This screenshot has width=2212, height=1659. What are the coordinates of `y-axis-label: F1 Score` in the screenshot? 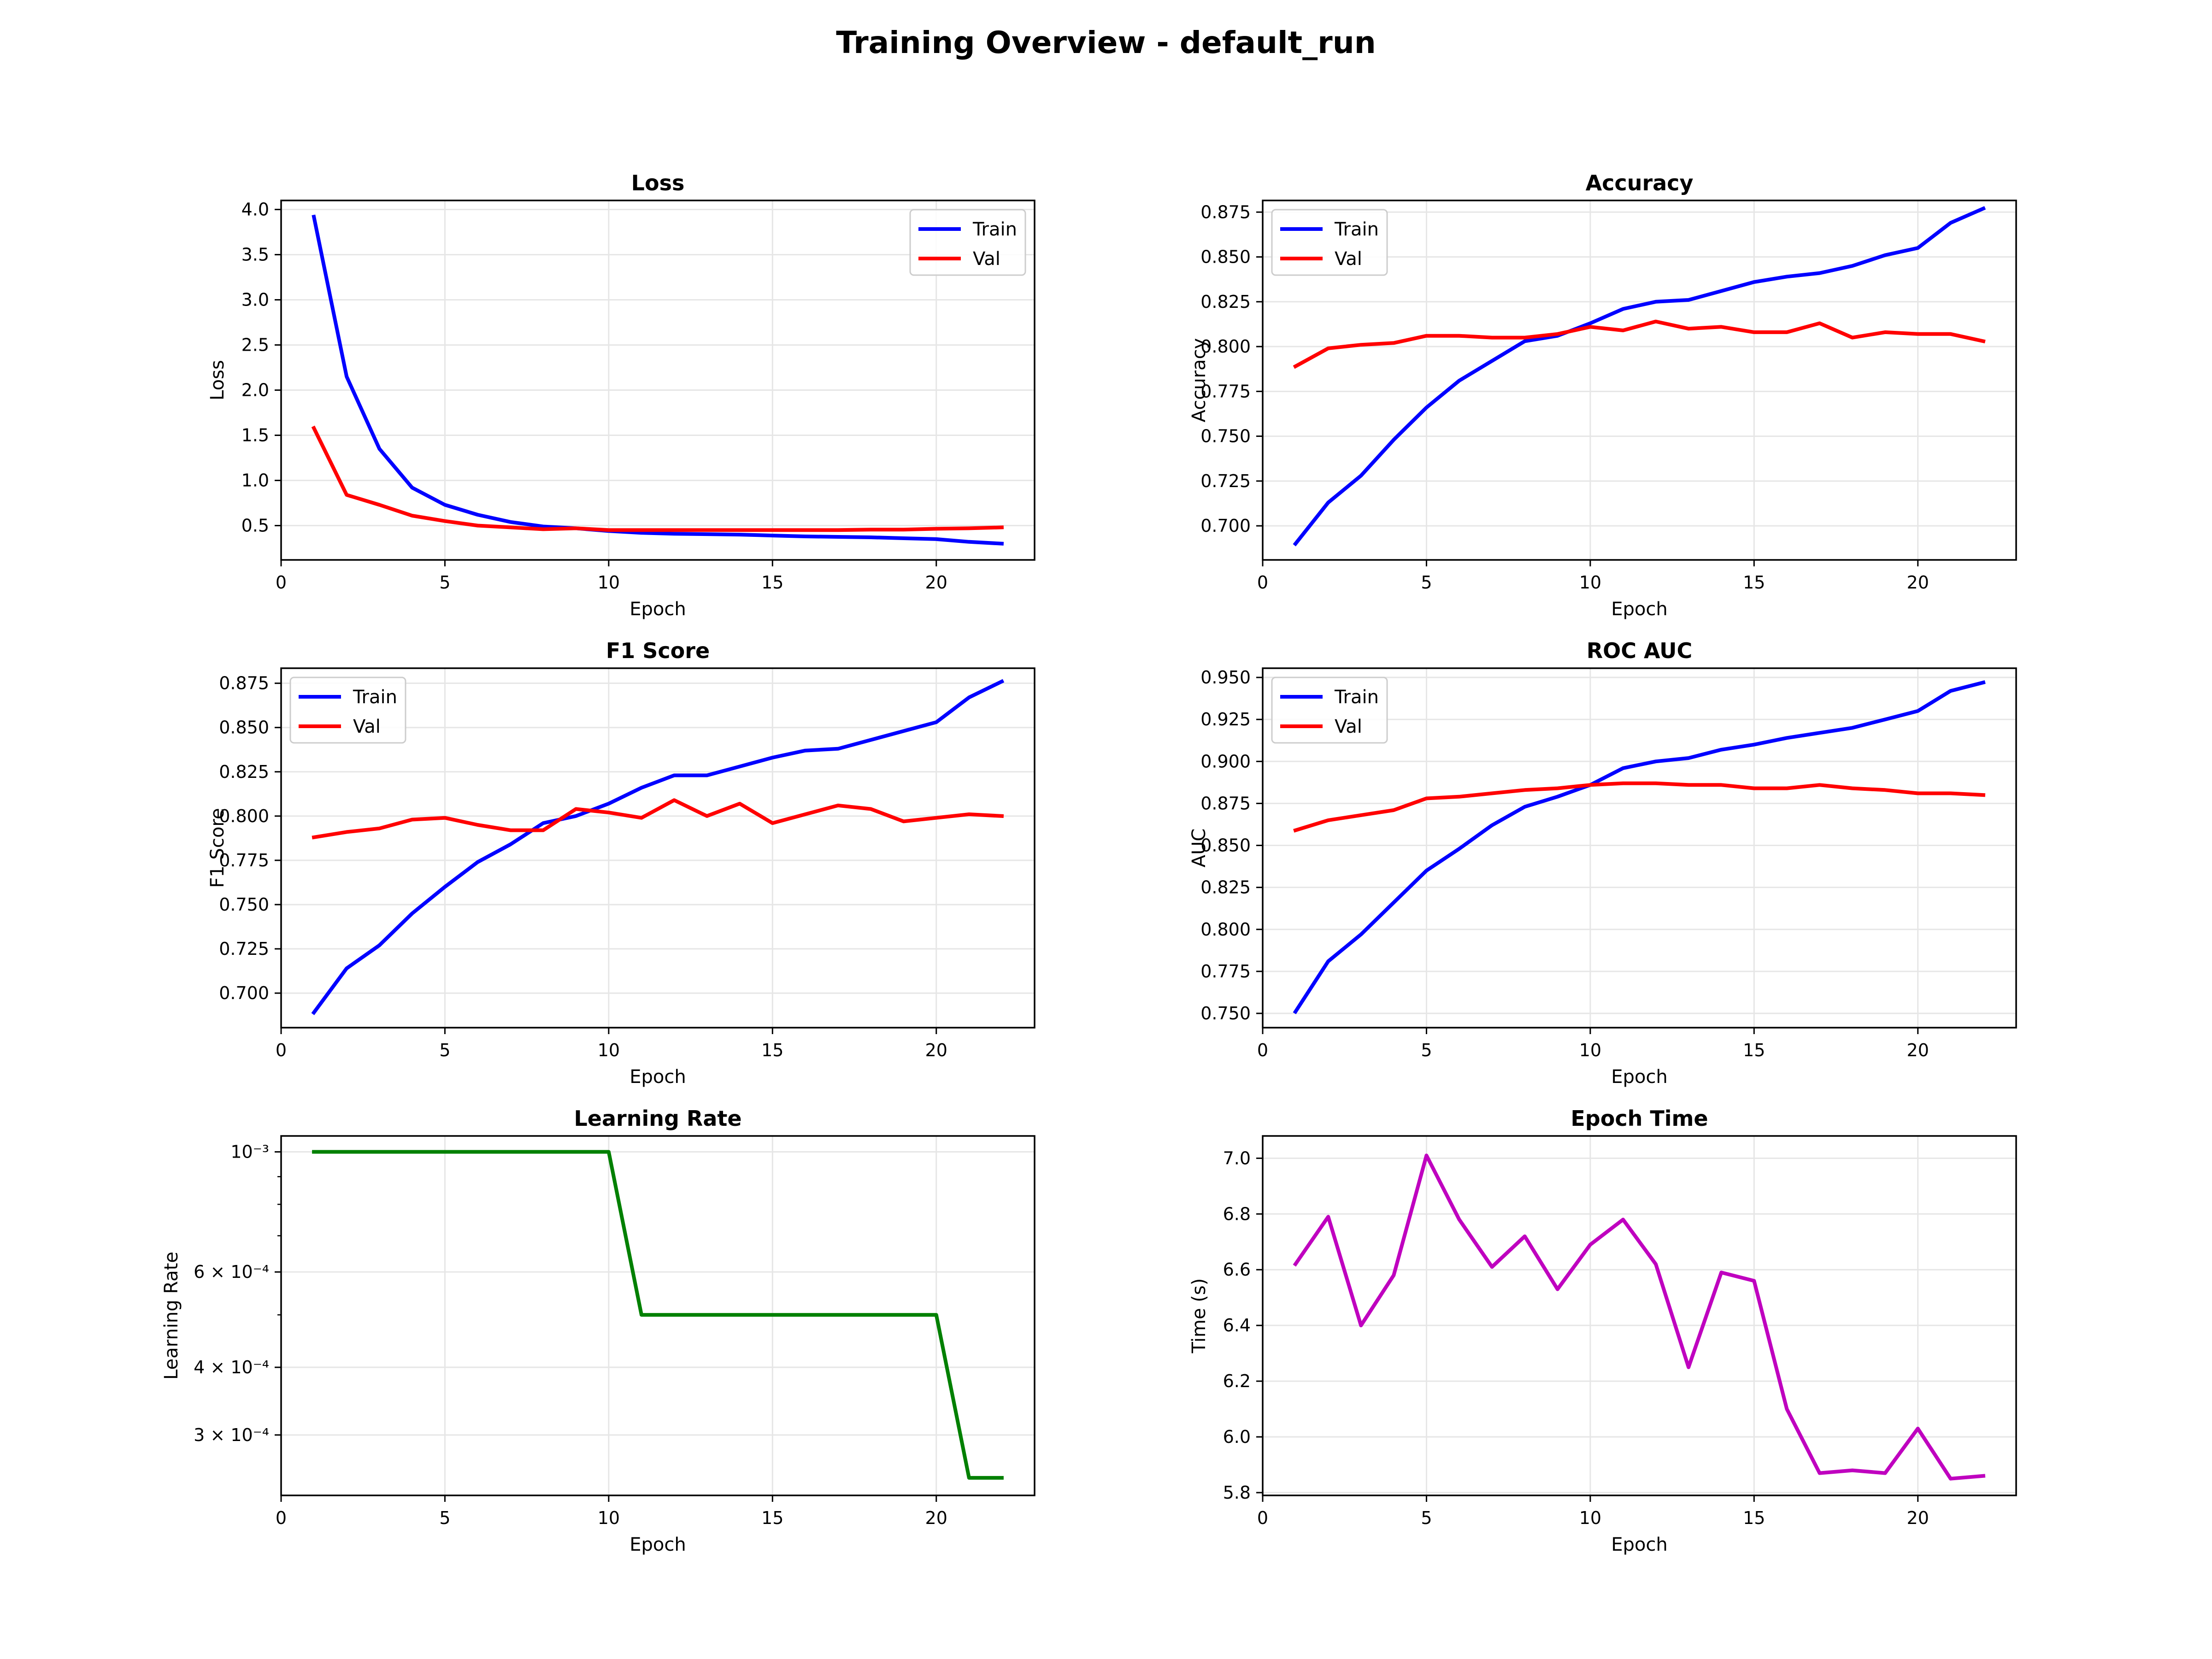 It's located at (217, 848).